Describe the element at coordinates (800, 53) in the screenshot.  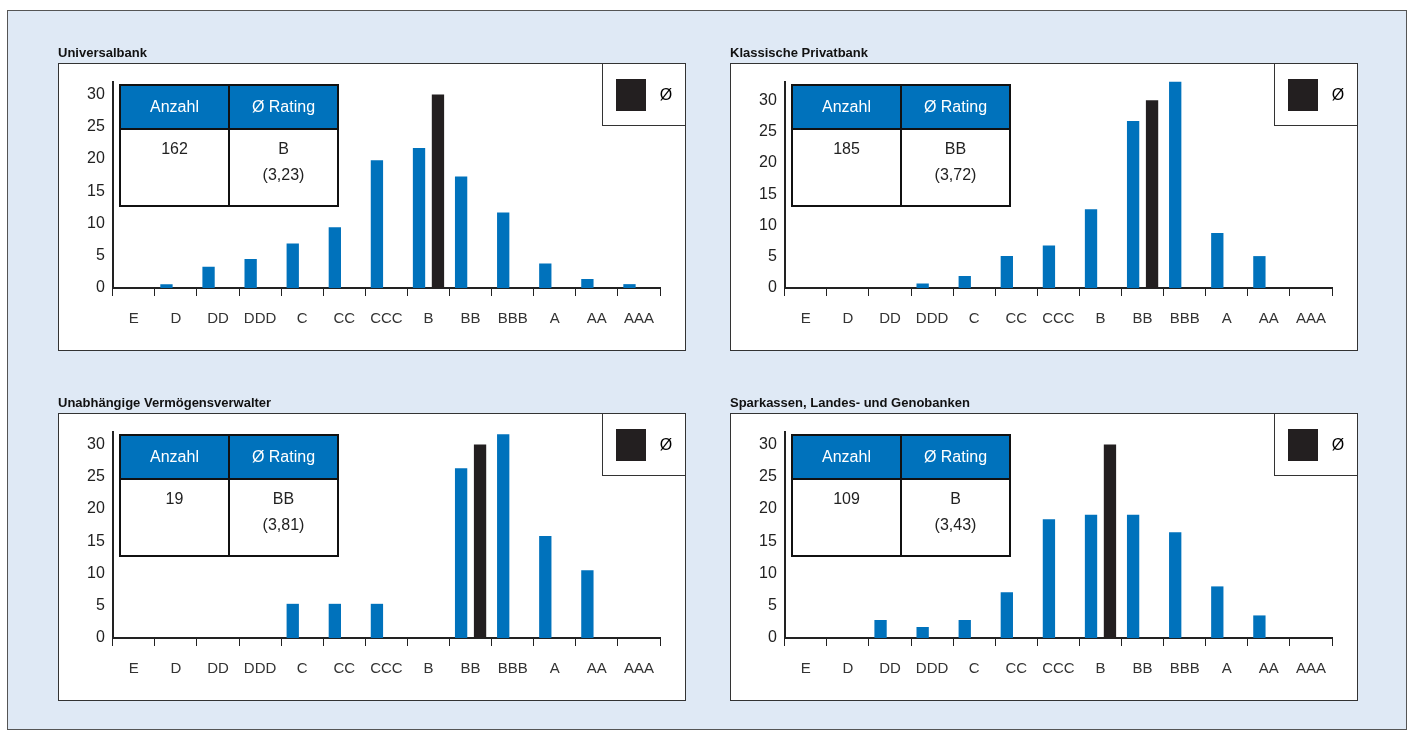
I see `chart-title: Klassische Privatbank` at that location.